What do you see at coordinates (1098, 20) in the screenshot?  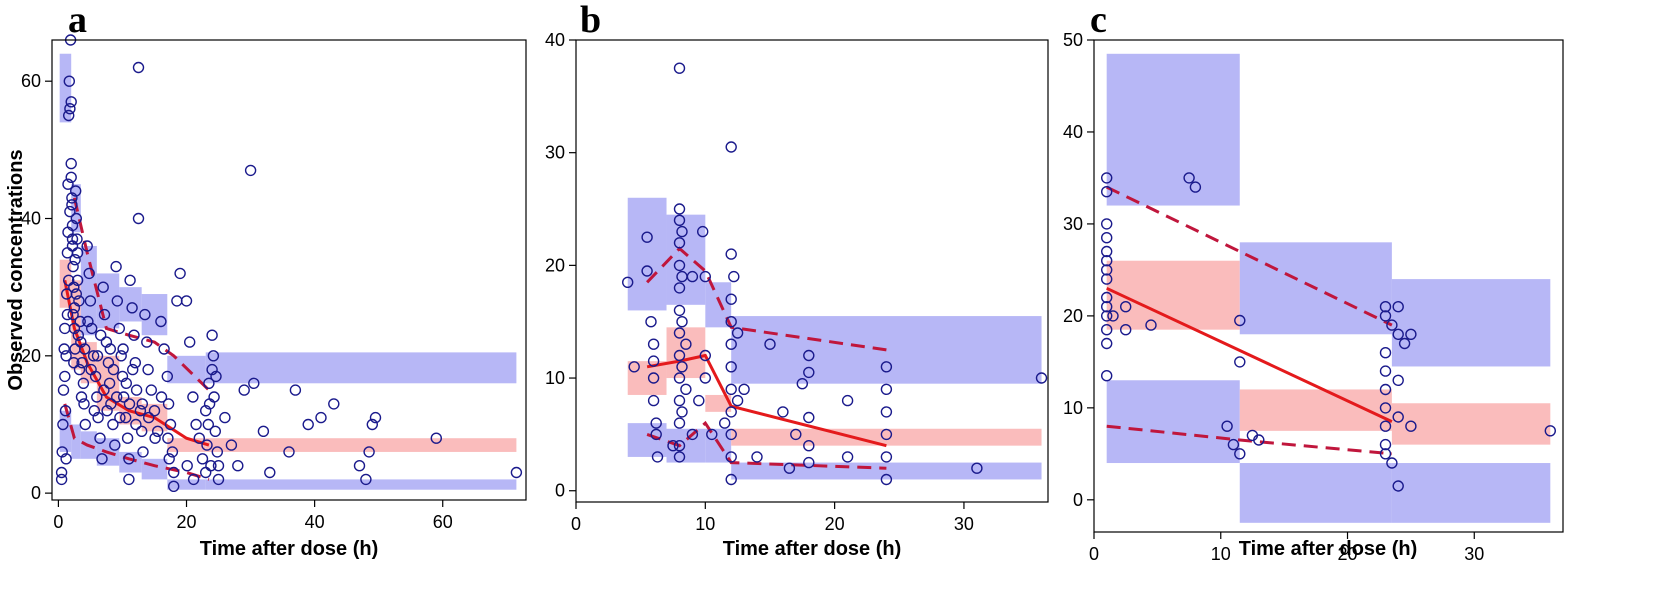 I see `panel-c-label: c` at bounding box center [1098, 20].